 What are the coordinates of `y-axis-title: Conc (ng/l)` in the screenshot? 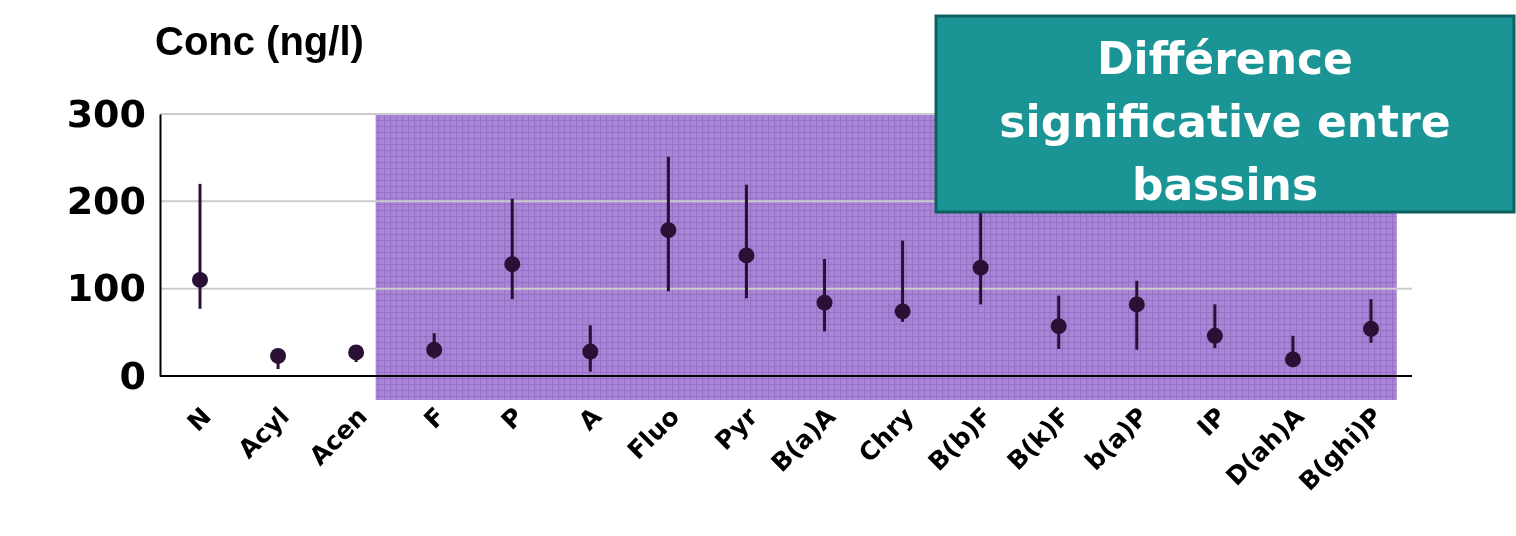 It's located at (259, 41).